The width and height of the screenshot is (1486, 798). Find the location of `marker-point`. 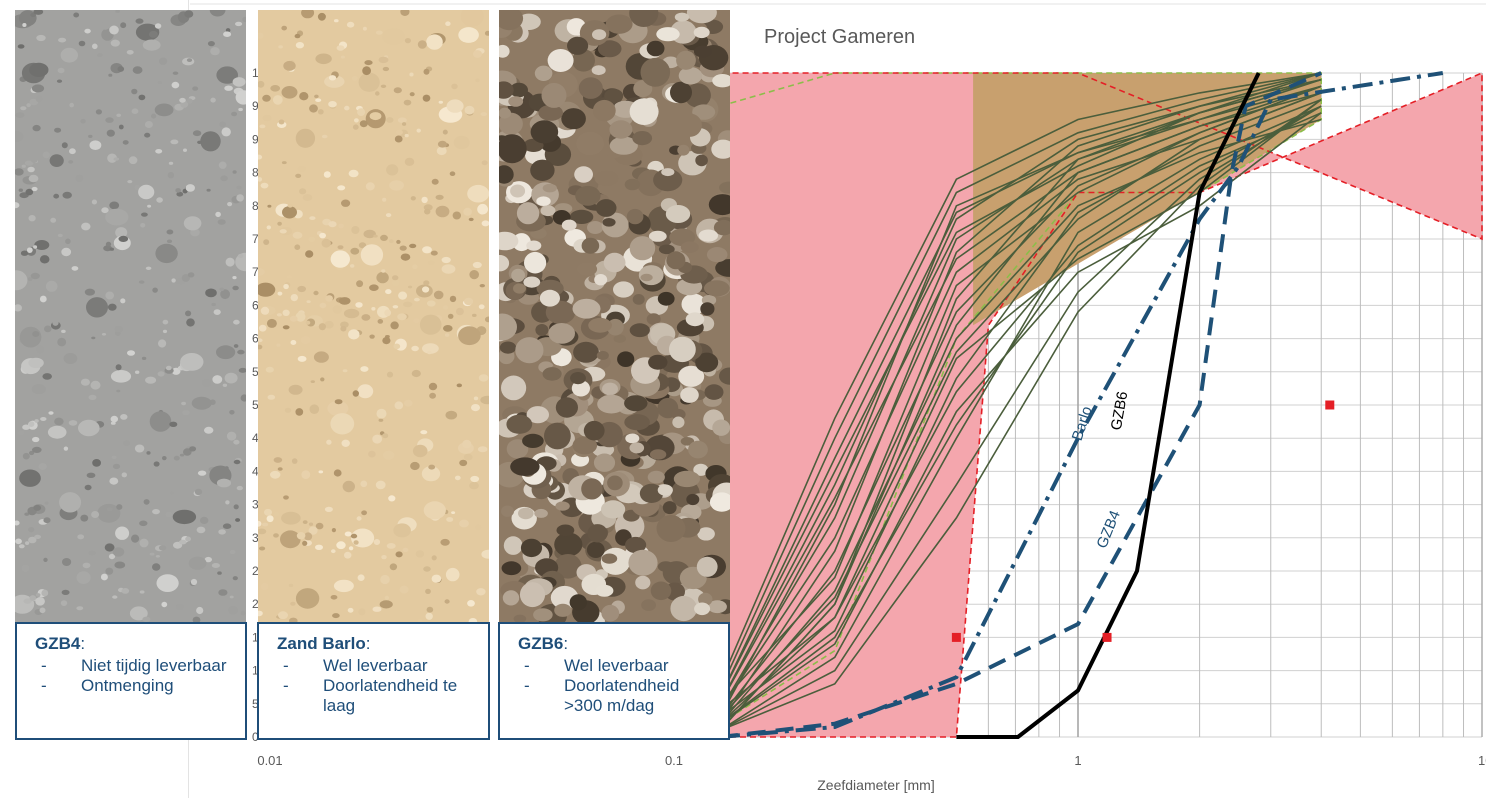

marker-point is located at coordinates (956, 637).